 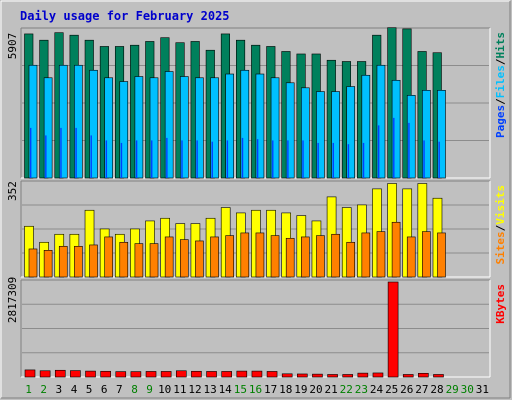 I want to click on right-label-part: Visits, so click(x=500, y=205).